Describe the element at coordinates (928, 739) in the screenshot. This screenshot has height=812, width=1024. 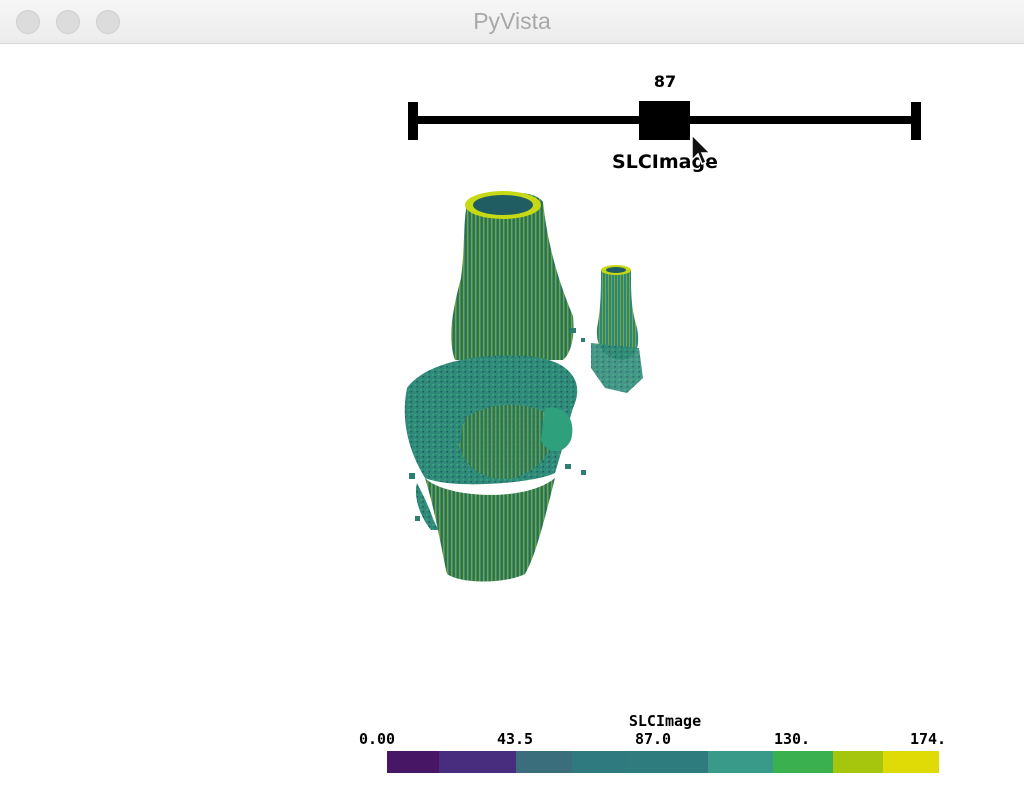
I see `scalar-bar-tick: 174.` at that location.